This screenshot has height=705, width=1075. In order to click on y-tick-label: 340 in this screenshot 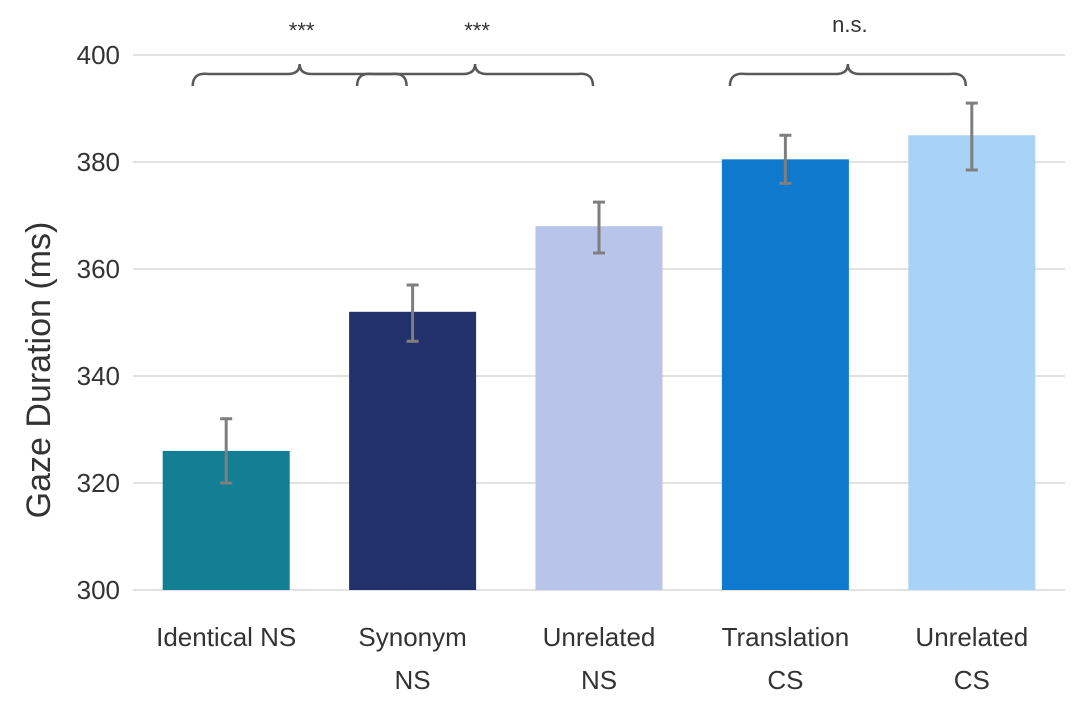, I will do `click(98, 376)`.